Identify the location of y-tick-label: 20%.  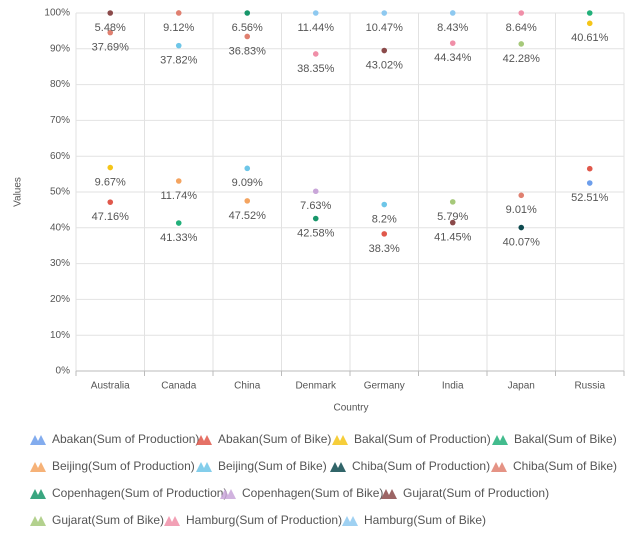
(60, 299).